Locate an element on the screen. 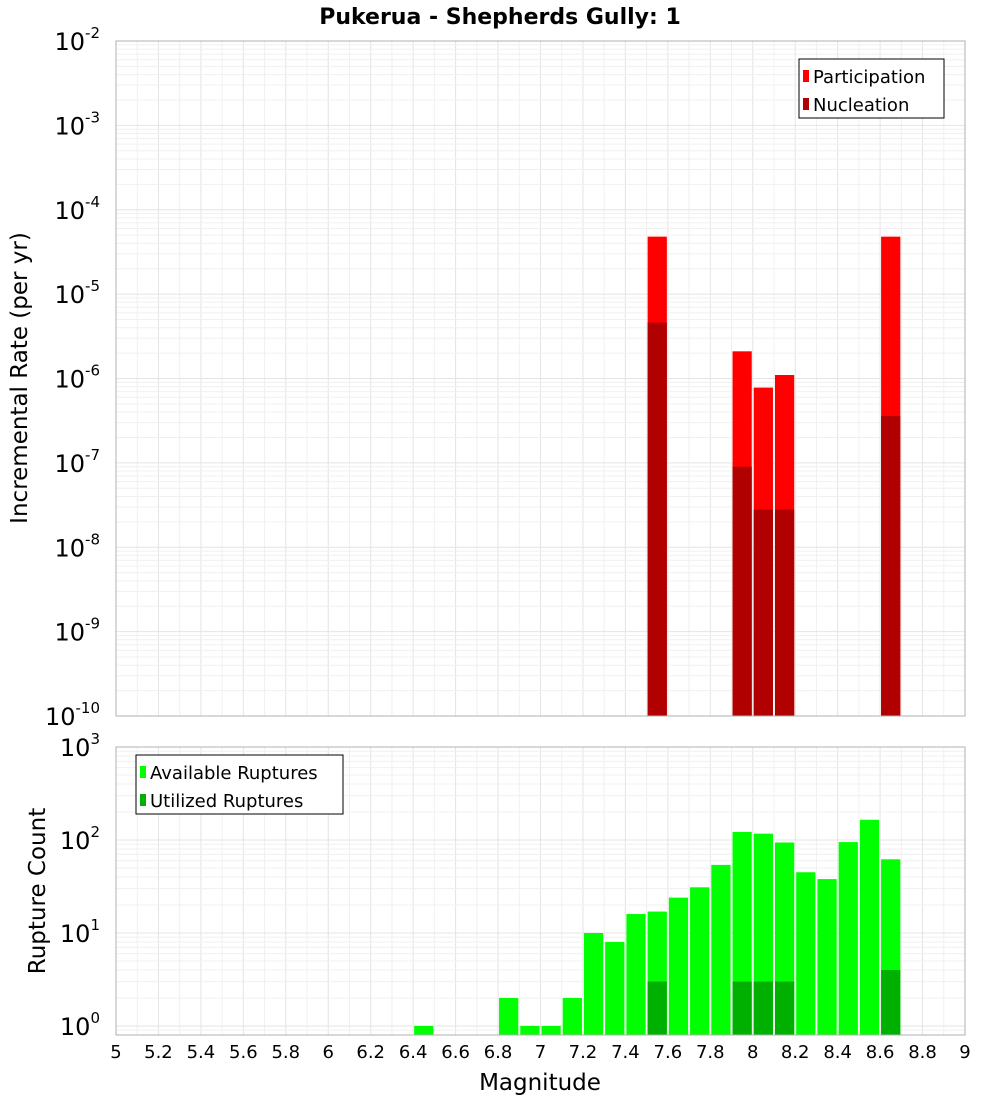 The height and width of the screenshot is (1100, 1000). x-tick-label: 8.6 is located at coordinates (880, 1052).